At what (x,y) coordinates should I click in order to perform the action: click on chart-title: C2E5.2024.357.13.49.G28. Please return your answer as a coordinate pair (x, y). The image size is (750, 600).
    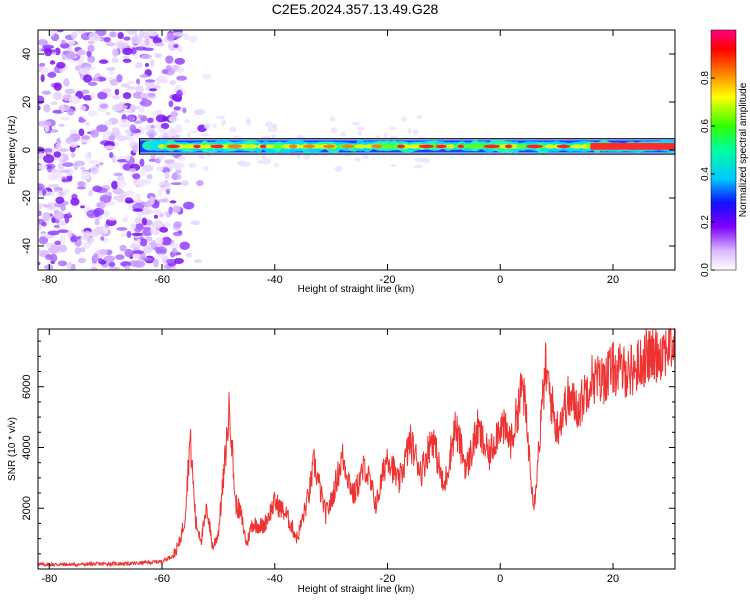
    Looking at the image, I should click on (355, 9).